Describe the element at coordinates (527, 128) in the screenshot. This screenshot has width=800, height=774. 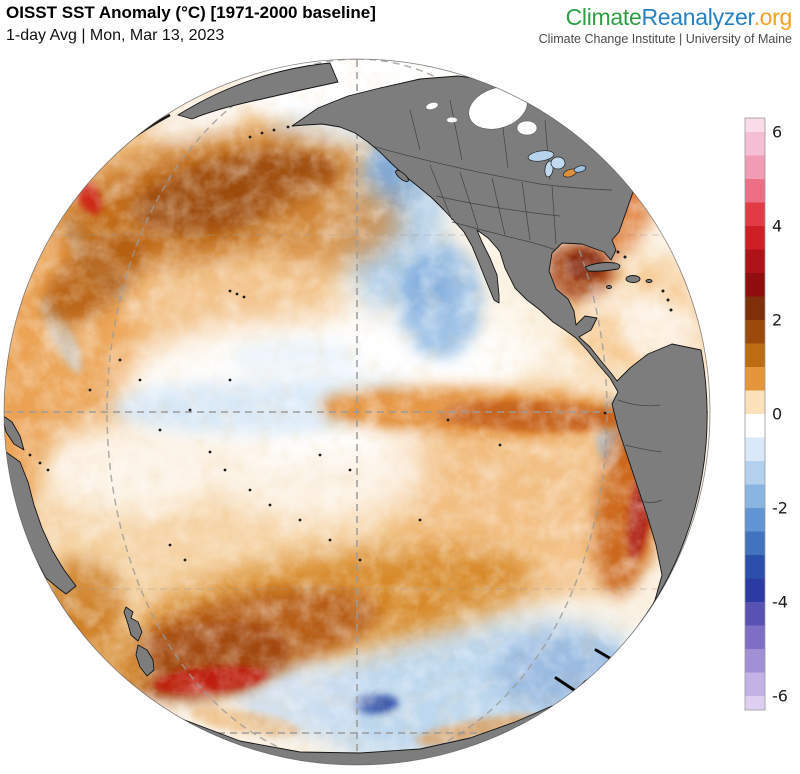
I see `james-bay-ice` at that location.